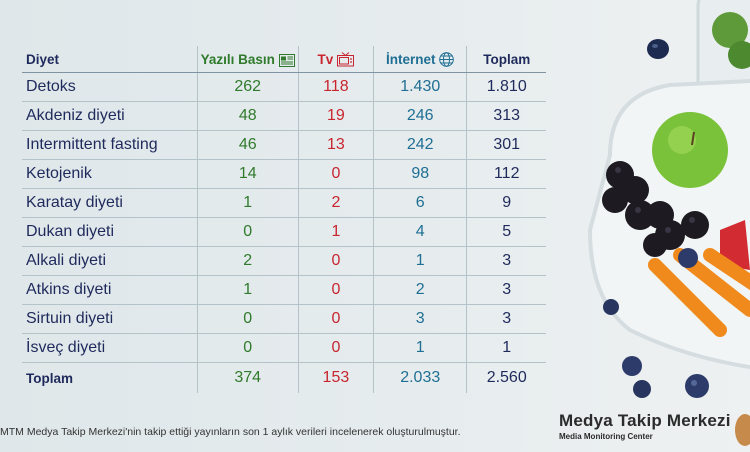 This screenshot has height=452, width=750. What do you see at coordinates (335, 232) in the screenshot?
I see `row-tv-value: 1` at bounding box center [335, 232].